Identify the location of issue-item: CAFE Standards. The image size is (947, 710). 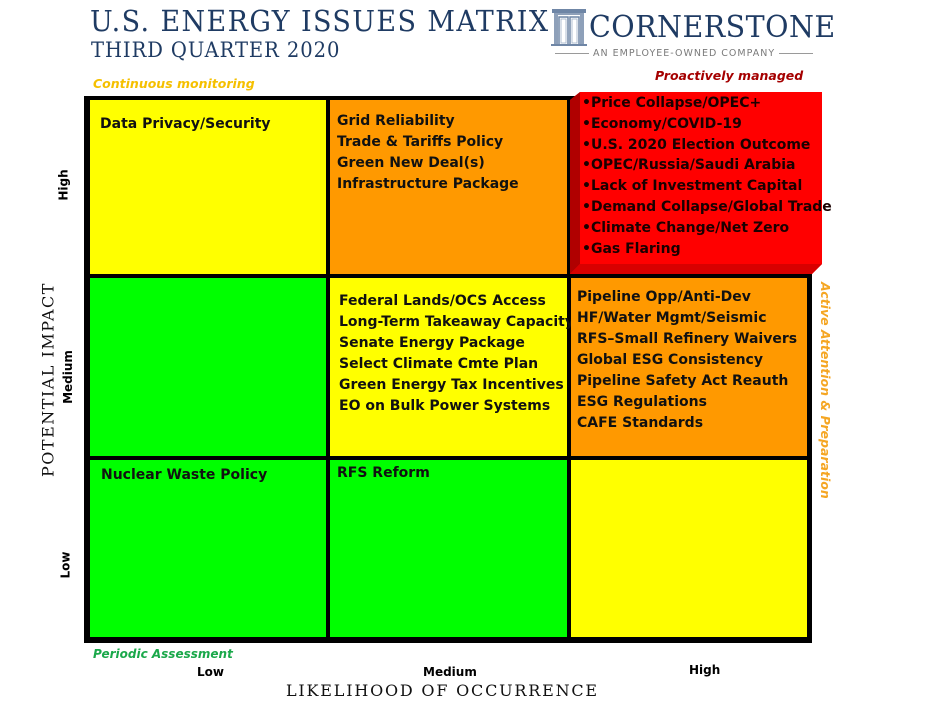
(640, 423).